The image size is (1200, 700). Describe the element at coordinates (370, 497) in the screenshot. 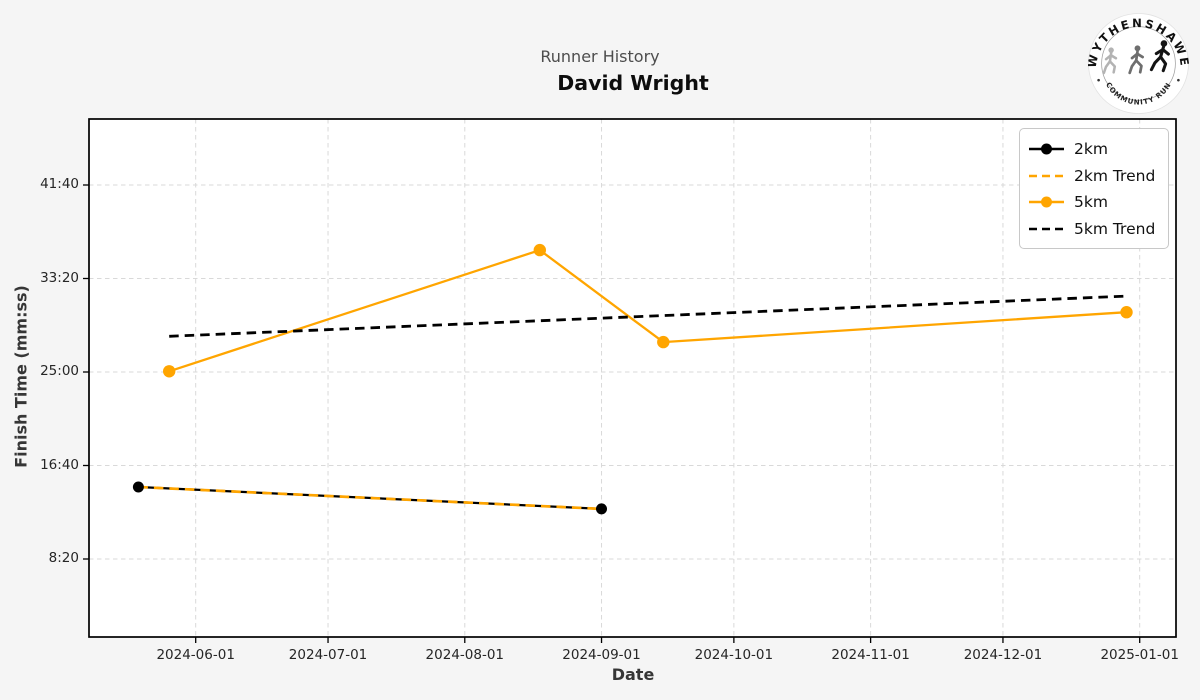

I see `series-line-2km` at that location.